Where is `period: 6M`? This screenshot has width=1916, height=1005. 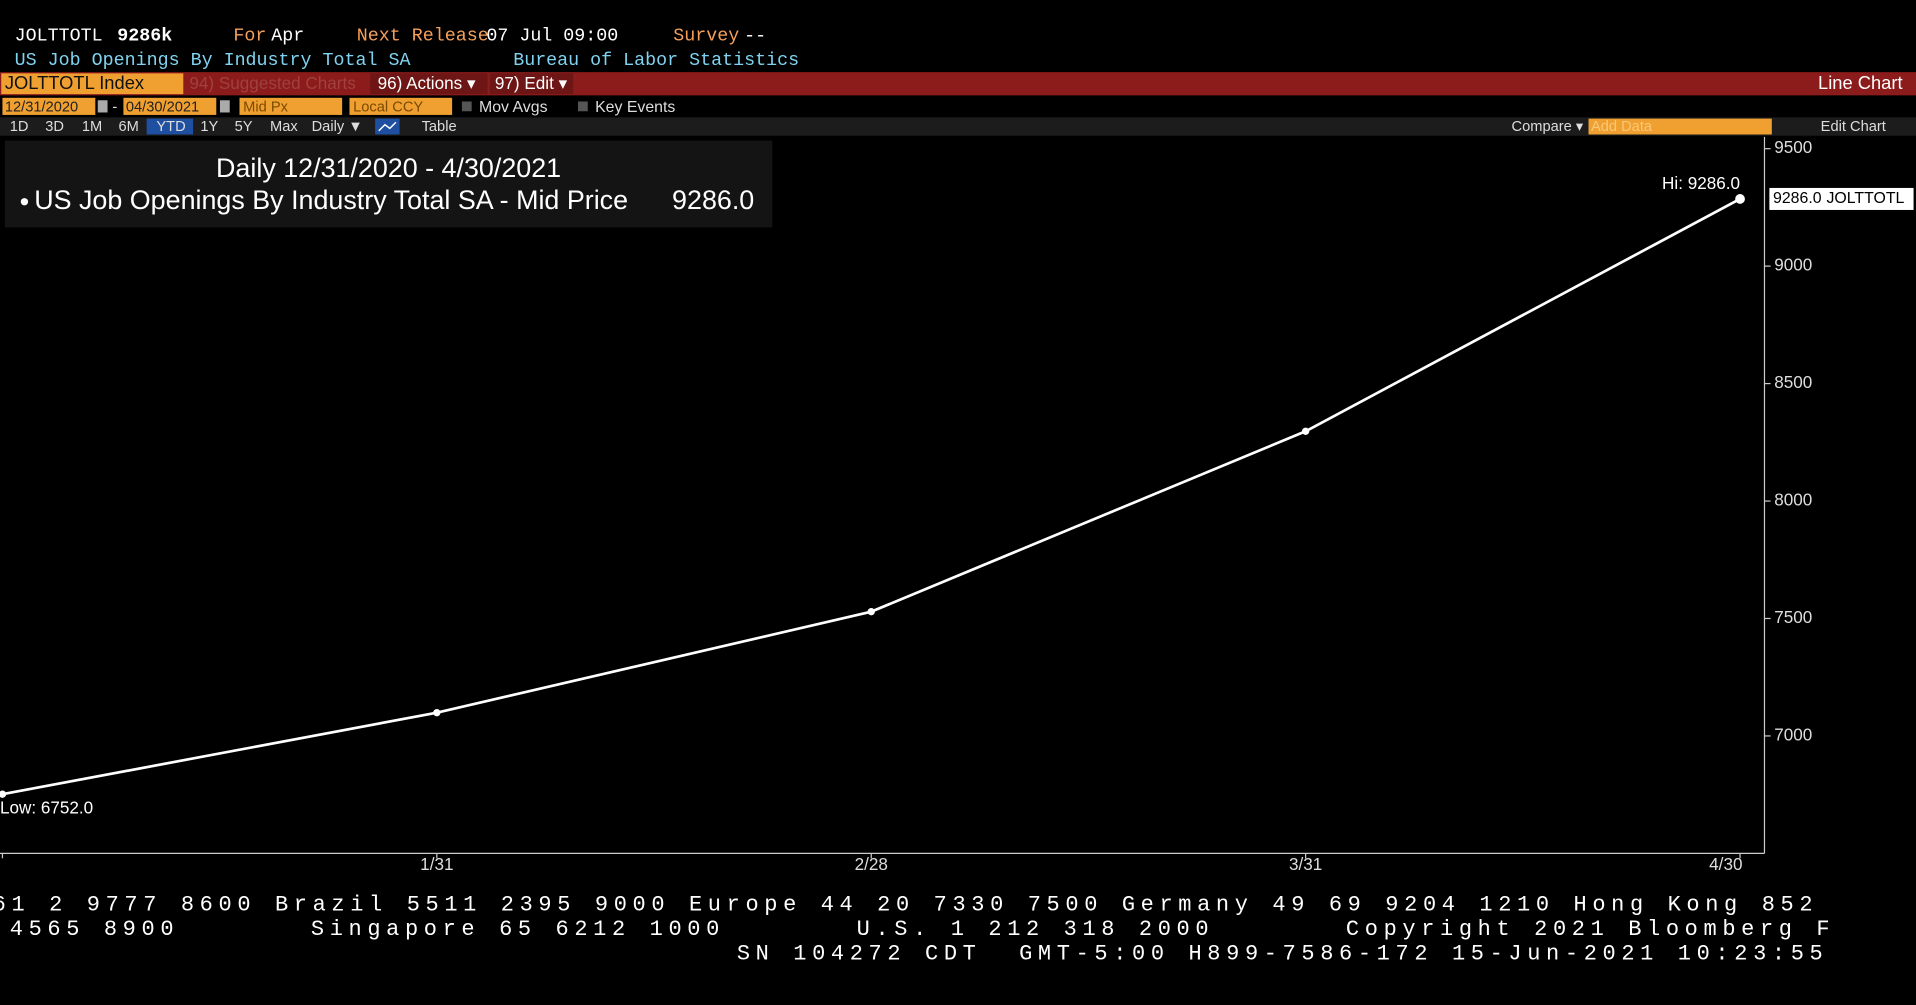 period: 6M is located at coordinates (129, 127).